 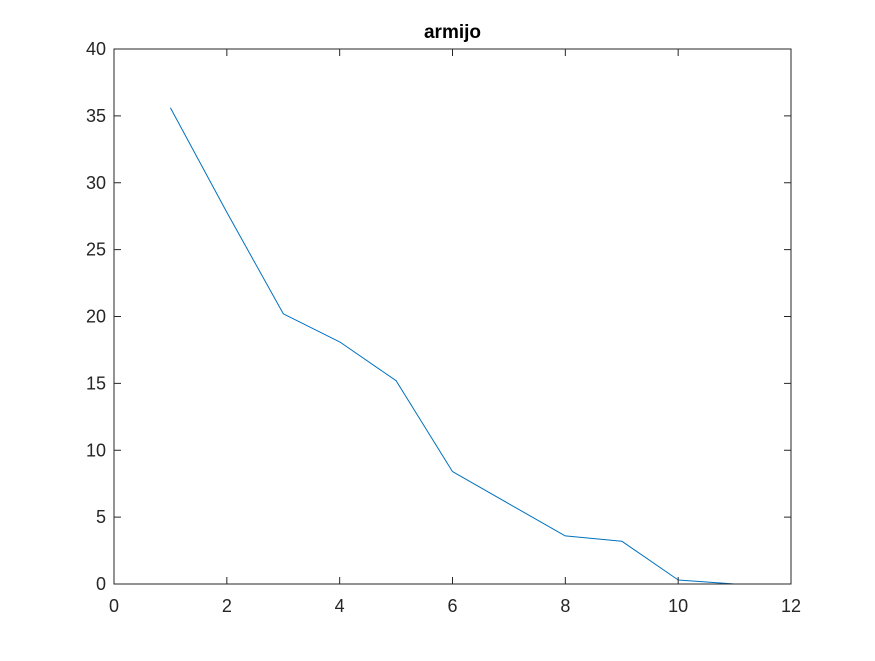 I want to click on y-tick-label: 35, so click(x=96, y=116).